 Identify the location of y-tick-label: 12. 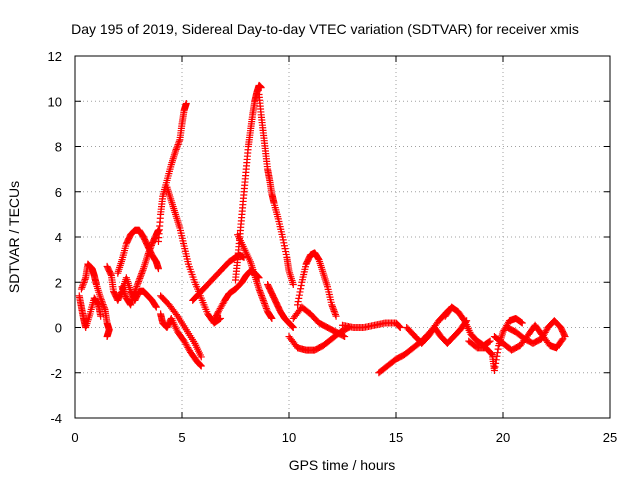
(55, 56).